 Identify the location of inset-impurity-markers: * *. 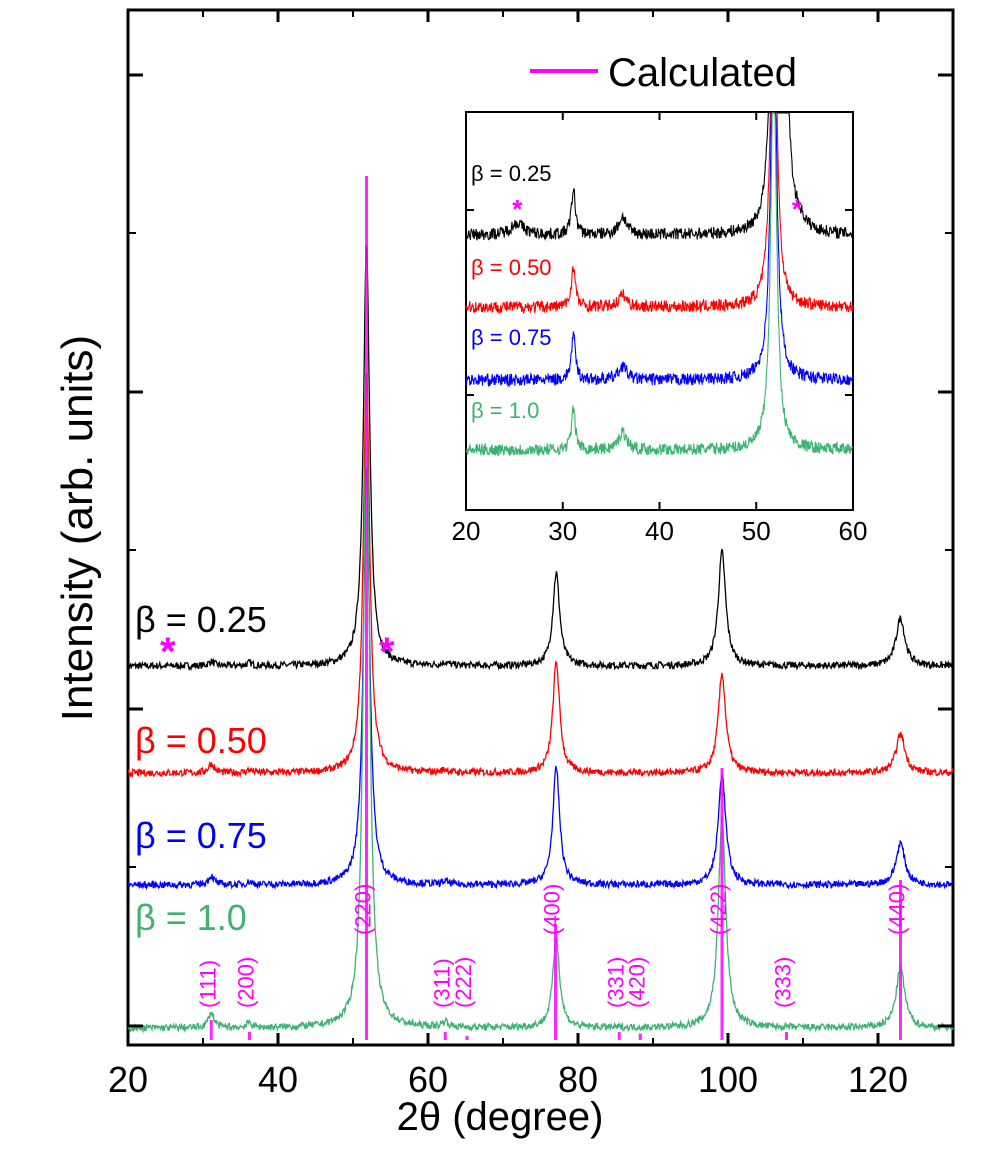
(657, 209).